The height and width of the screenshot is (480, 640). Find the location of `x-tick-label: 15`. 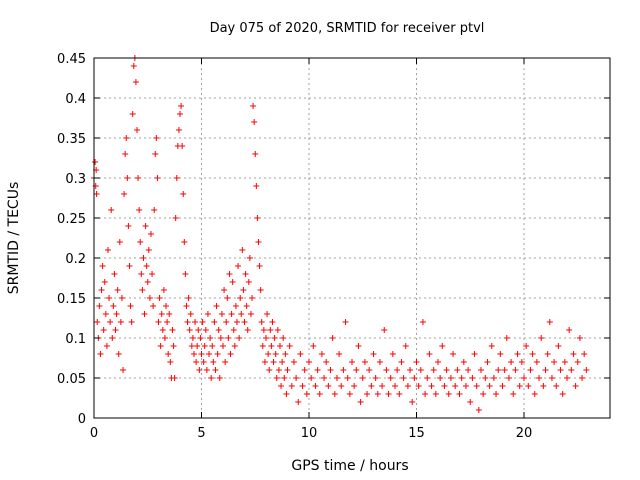

x-tick-label: 15 is located at coordinates (416, 433).